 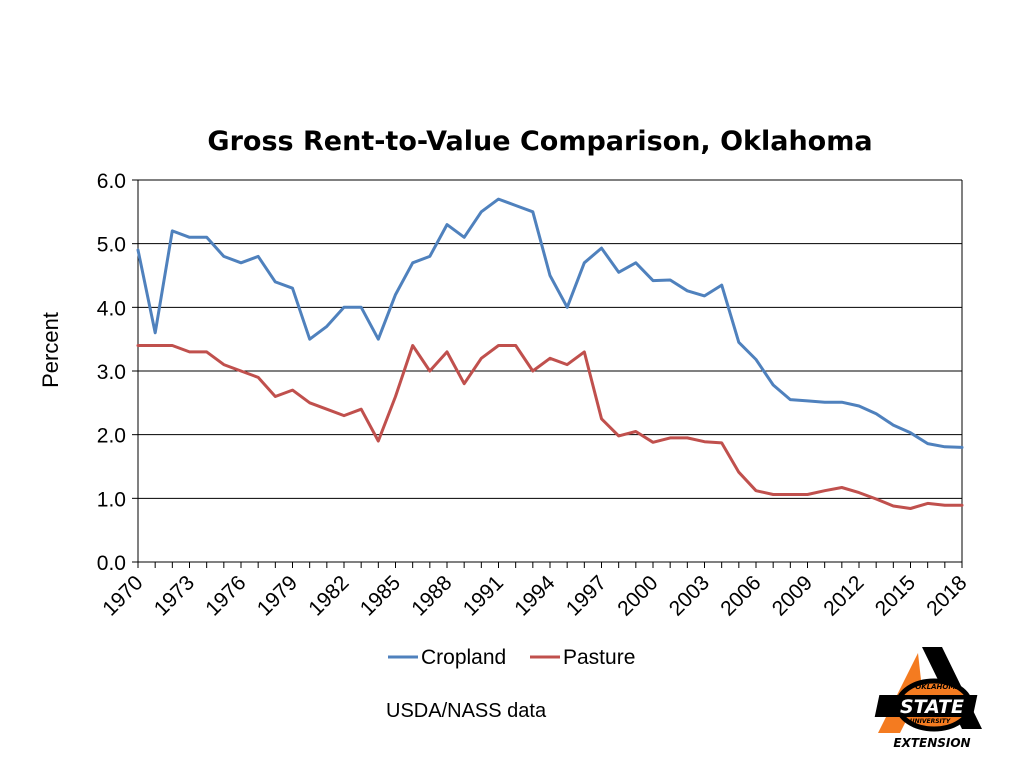 I want to click on x-tick-label: 1997, so click(x=586, y=595).